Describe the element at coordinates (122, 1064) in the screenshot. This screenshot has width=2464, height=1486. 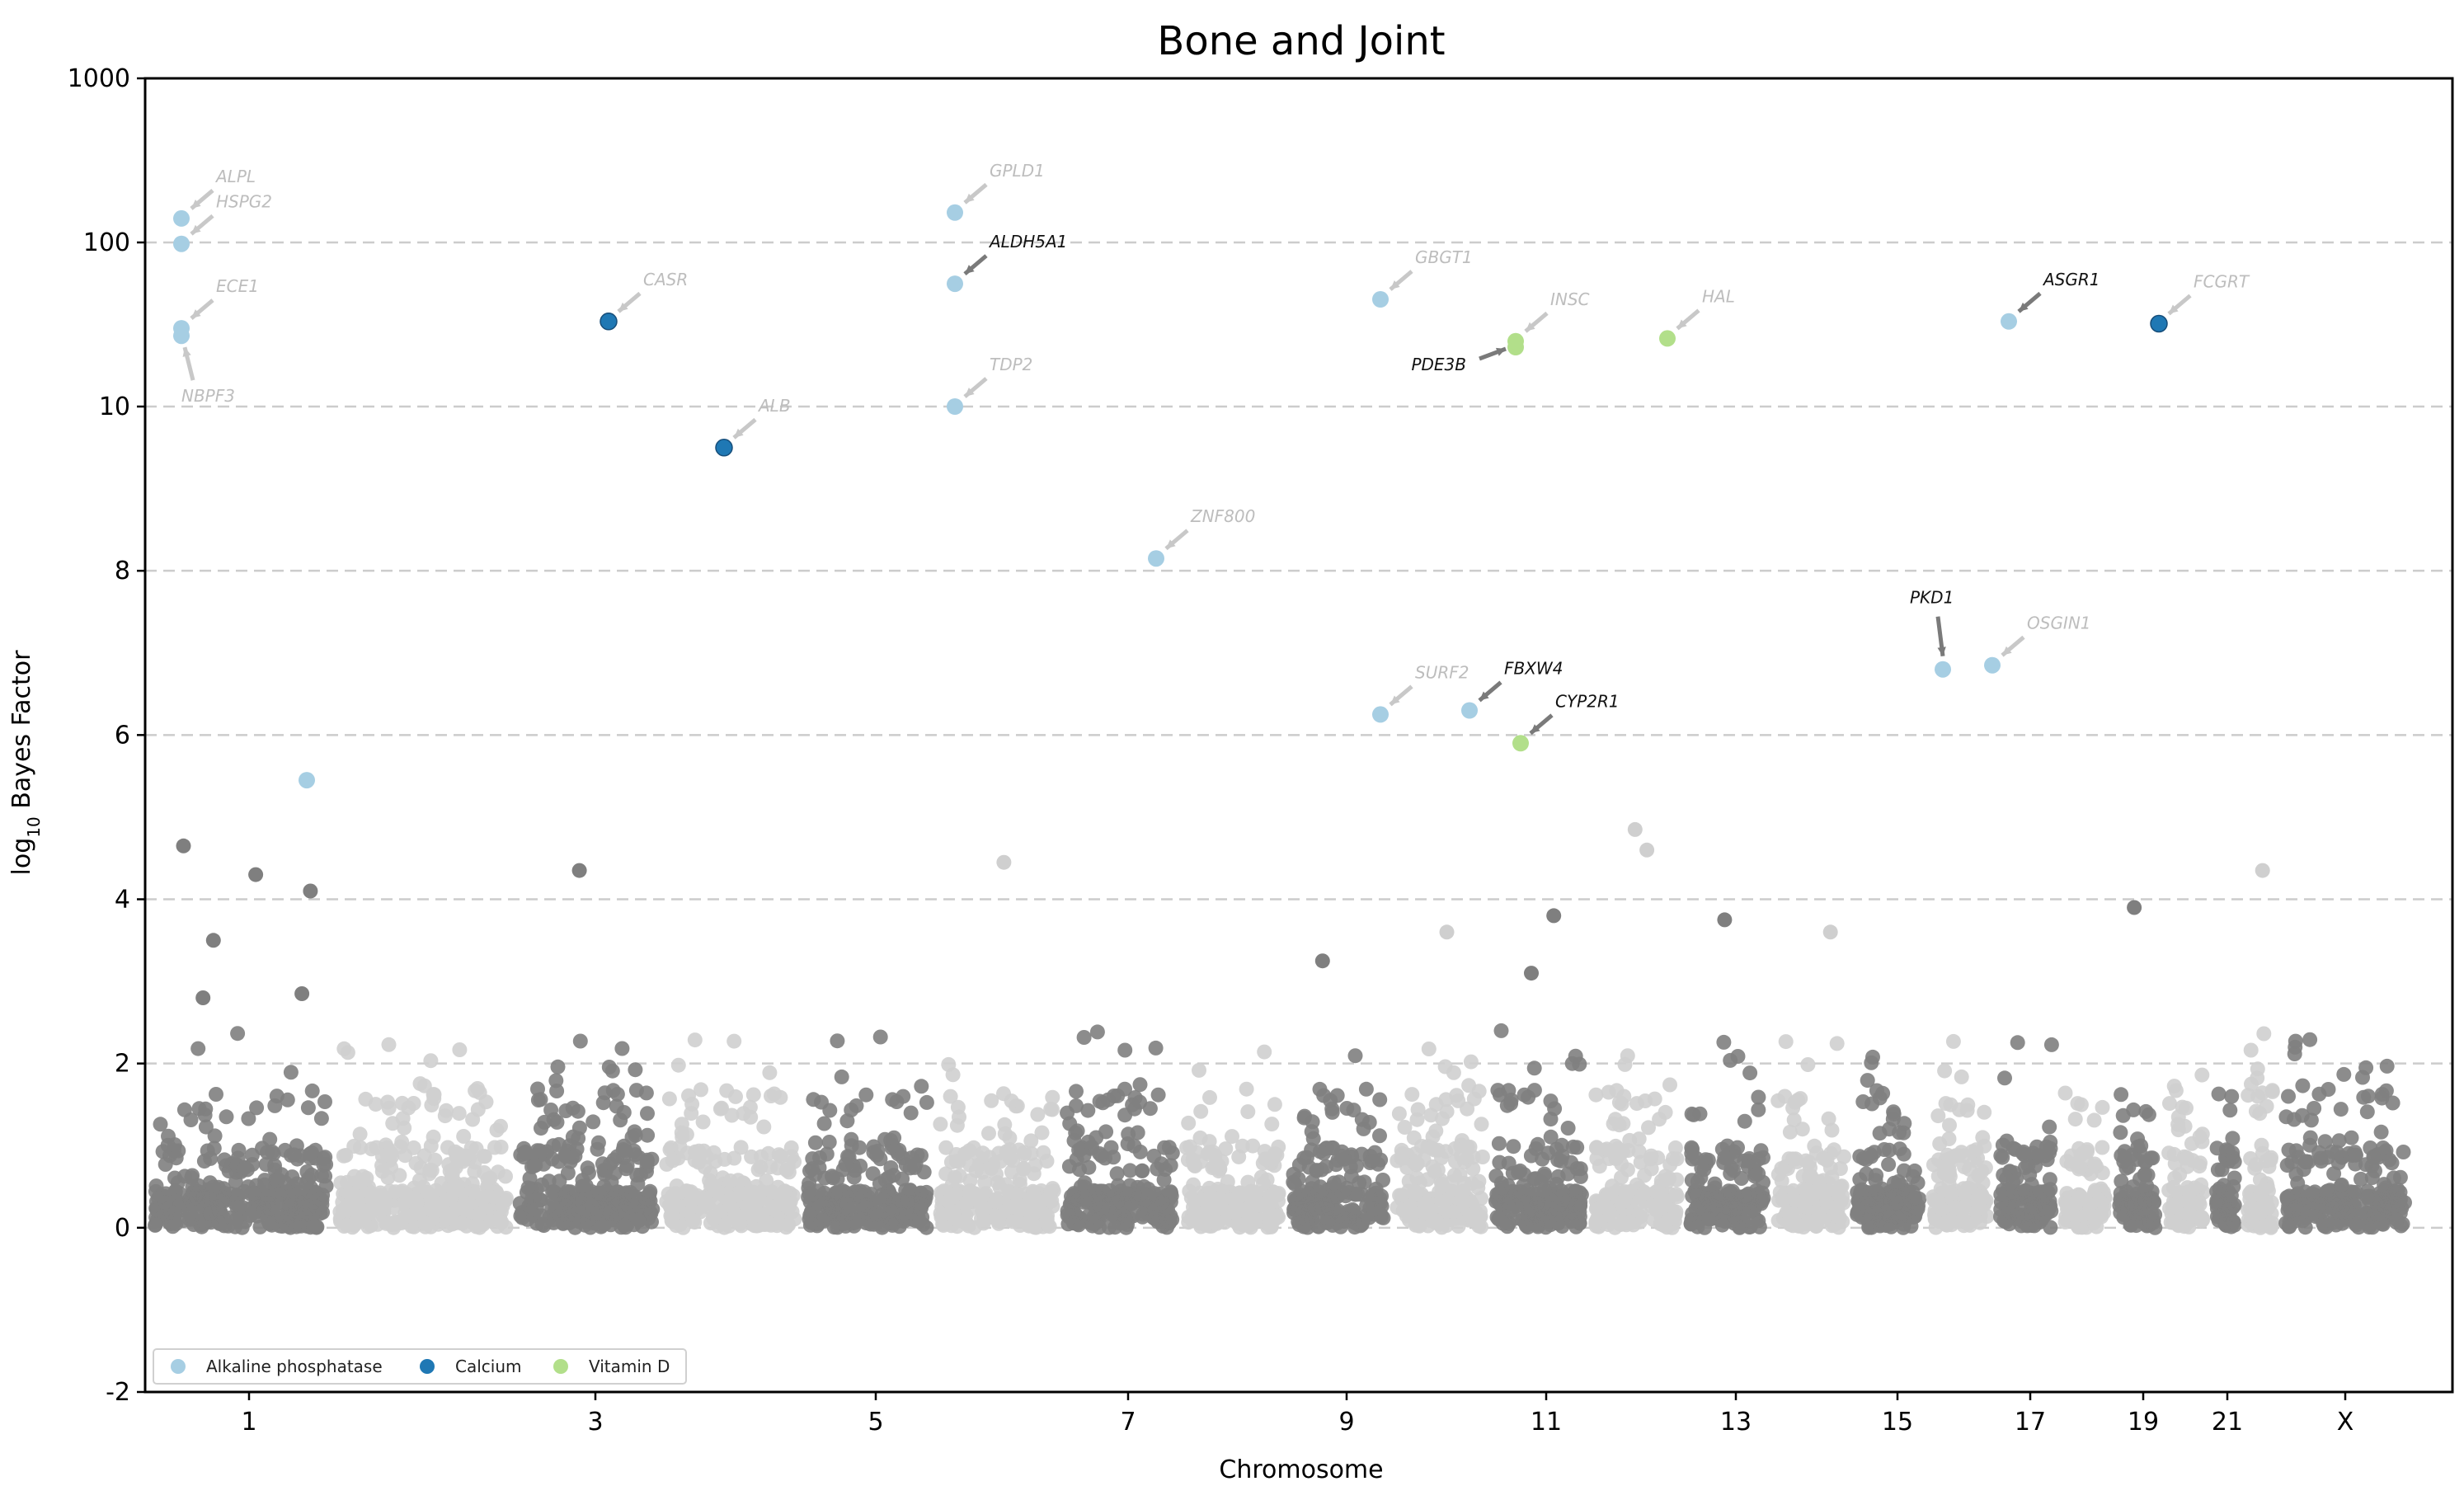
I see `y-tick-label: 2` at that location.